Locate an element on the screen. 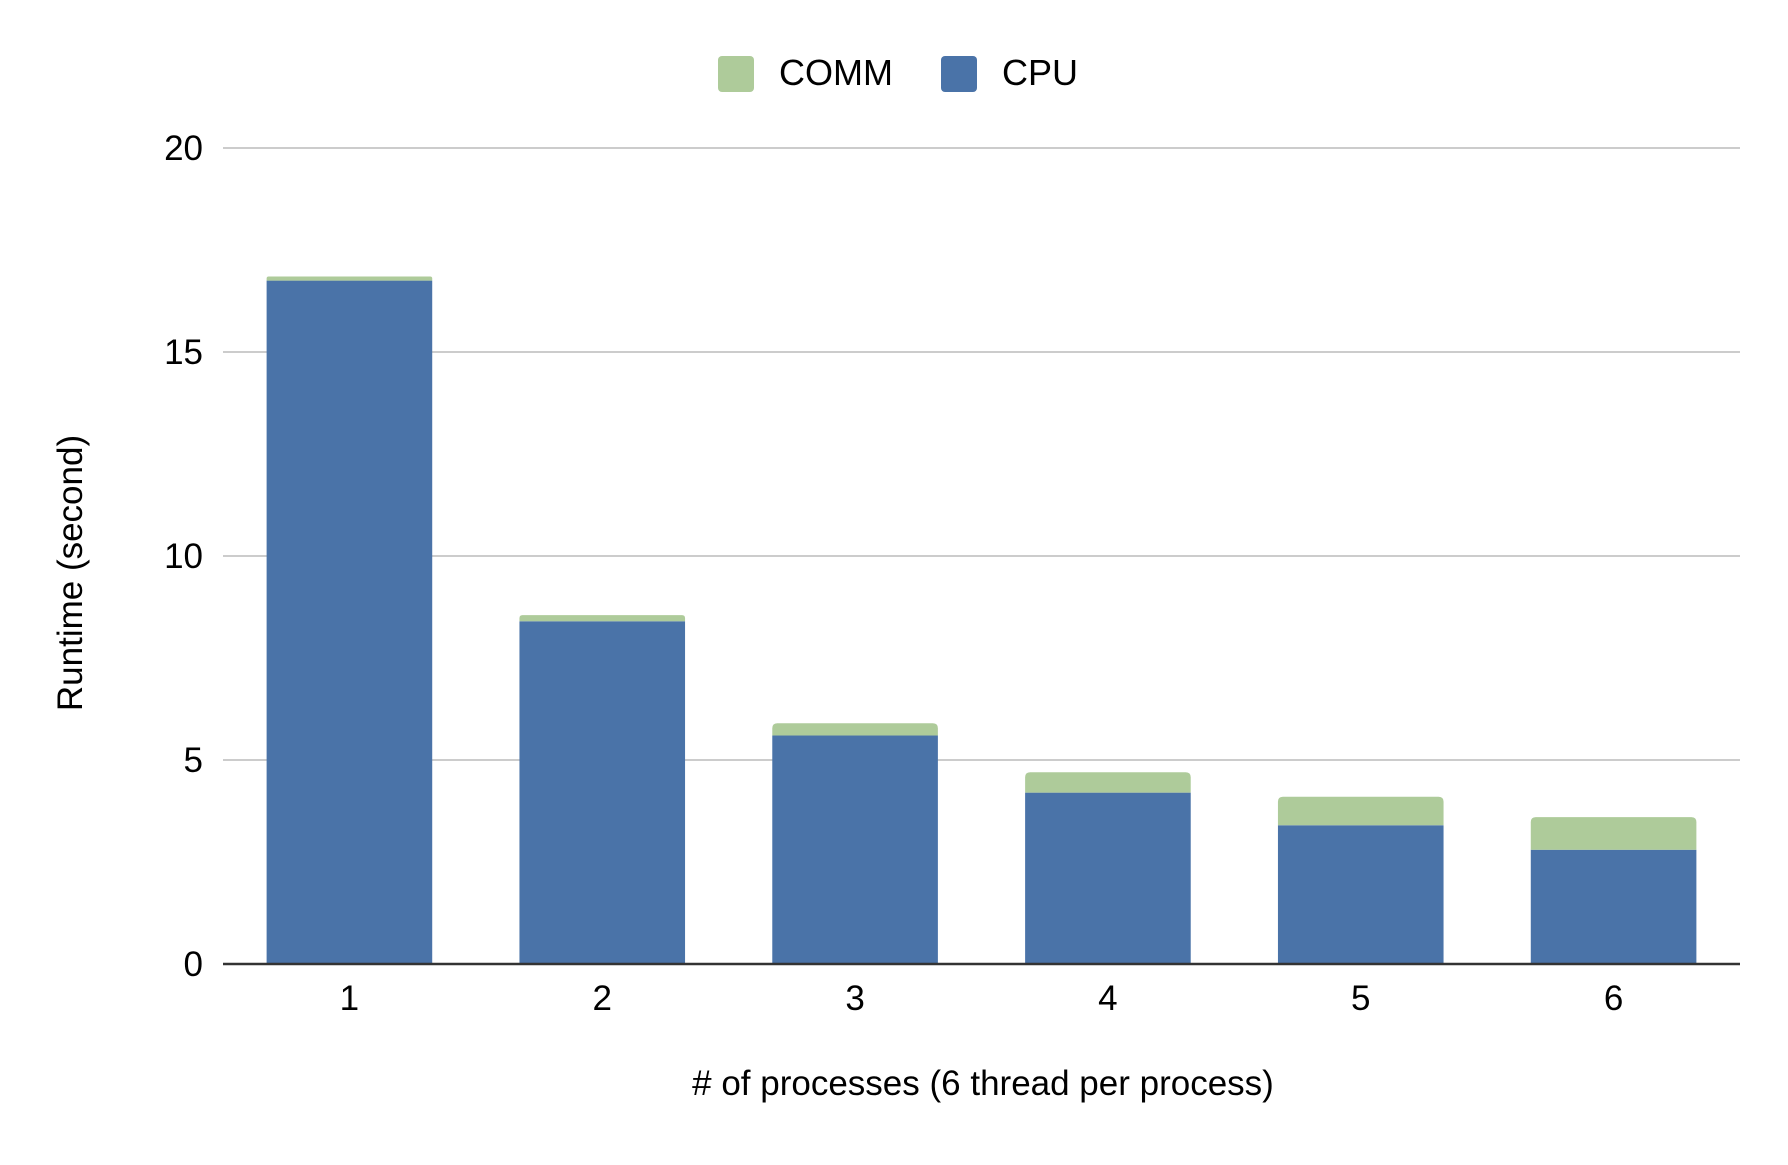 This screenshot has height=1165, width=1788. y-tick-label: 5 is located at coordinates (193, 760).